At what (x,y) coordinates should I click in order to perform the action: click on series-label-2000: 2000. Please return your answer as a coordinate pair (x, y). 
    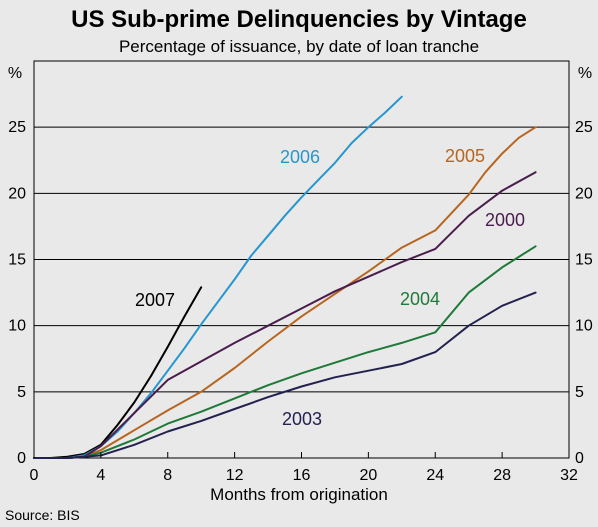
    Looking at the image, I should click on (505, 220).